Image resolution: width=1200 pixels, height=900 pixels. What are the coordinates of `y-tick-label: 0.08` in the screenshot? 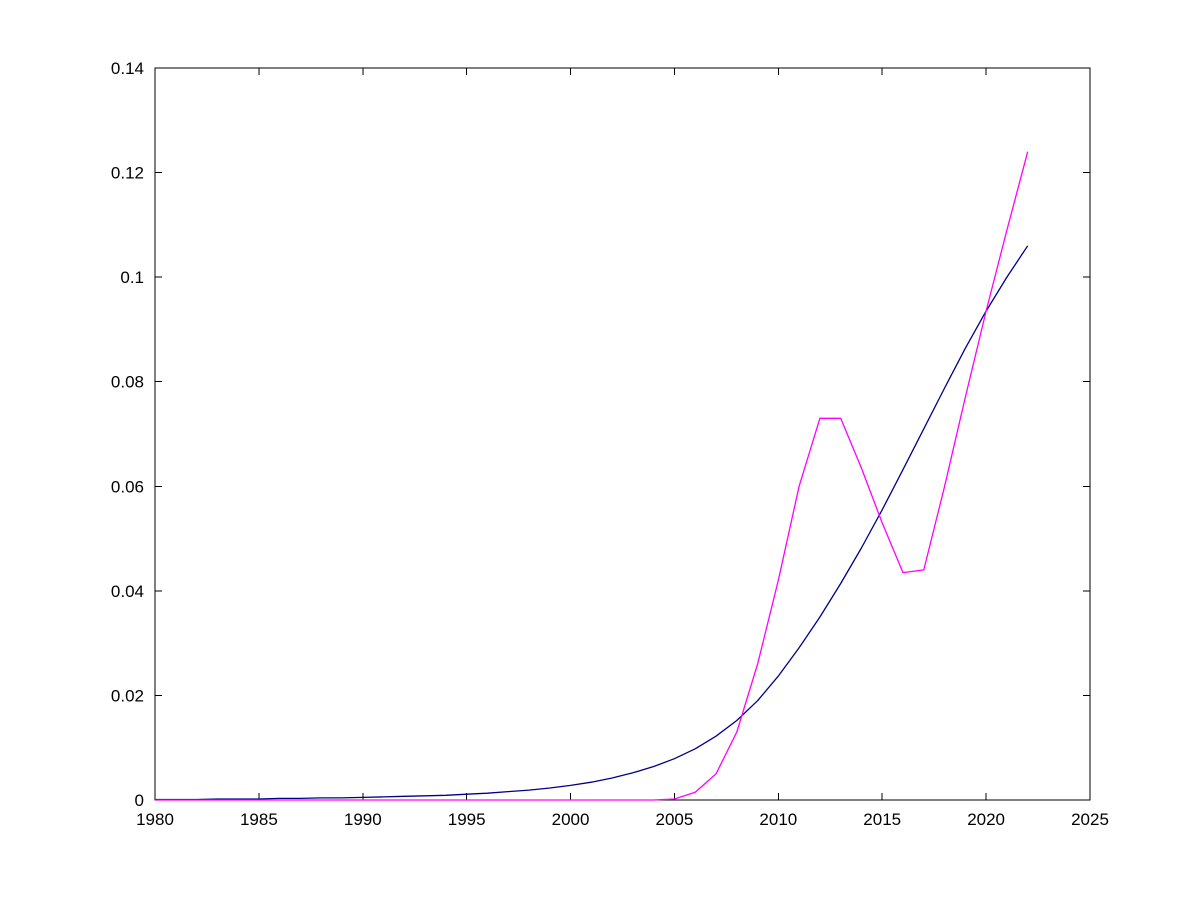 It's located at (127, 382).